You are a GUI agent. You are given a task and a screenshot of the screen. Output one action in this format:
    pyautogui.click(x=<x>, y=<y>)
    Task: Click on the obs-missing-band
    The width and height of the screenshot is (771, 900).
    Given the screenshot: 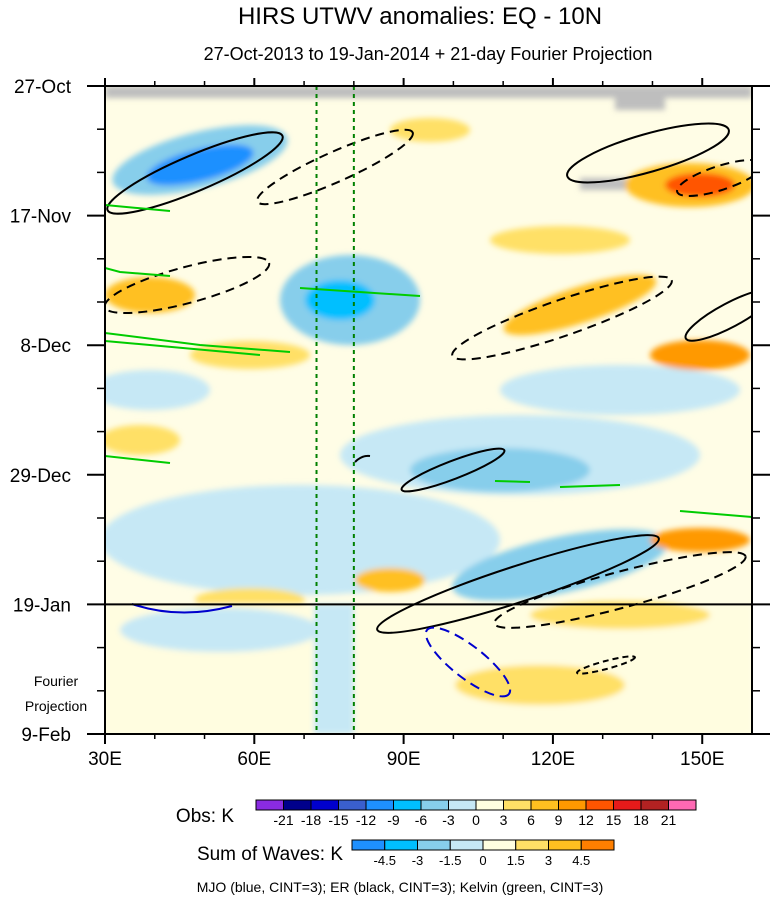 What is the action you would take?
    pyautogui.click(x=428, y=92)
    